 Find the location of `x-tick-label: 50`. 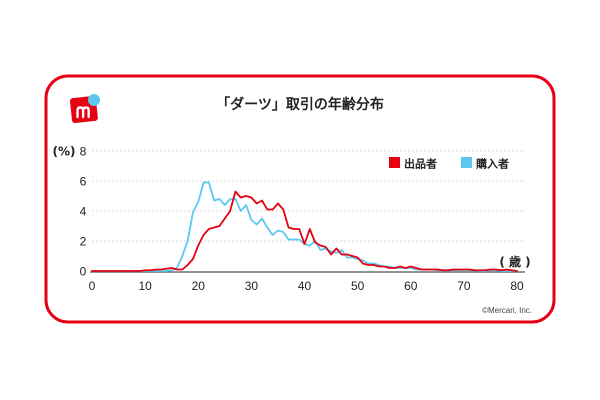

x-tick-label: 50 is located at coordinates (358, 286).